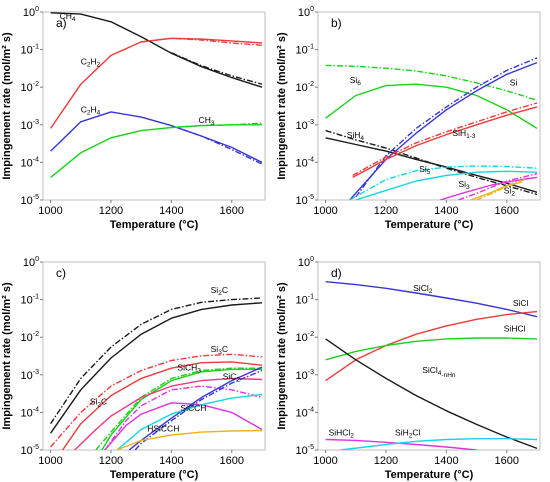  I want to click on series-annotation: SiHCl, so click(515, 329).